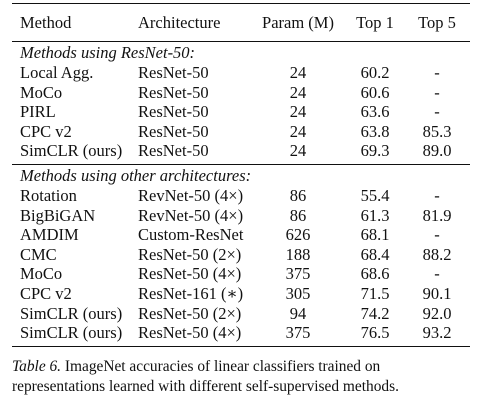 The width and height of the screenshot is (477, 407). Describe the element at coordinates (375, 333) in the screenshot. I see `top1-cell: 76.5` at that location.